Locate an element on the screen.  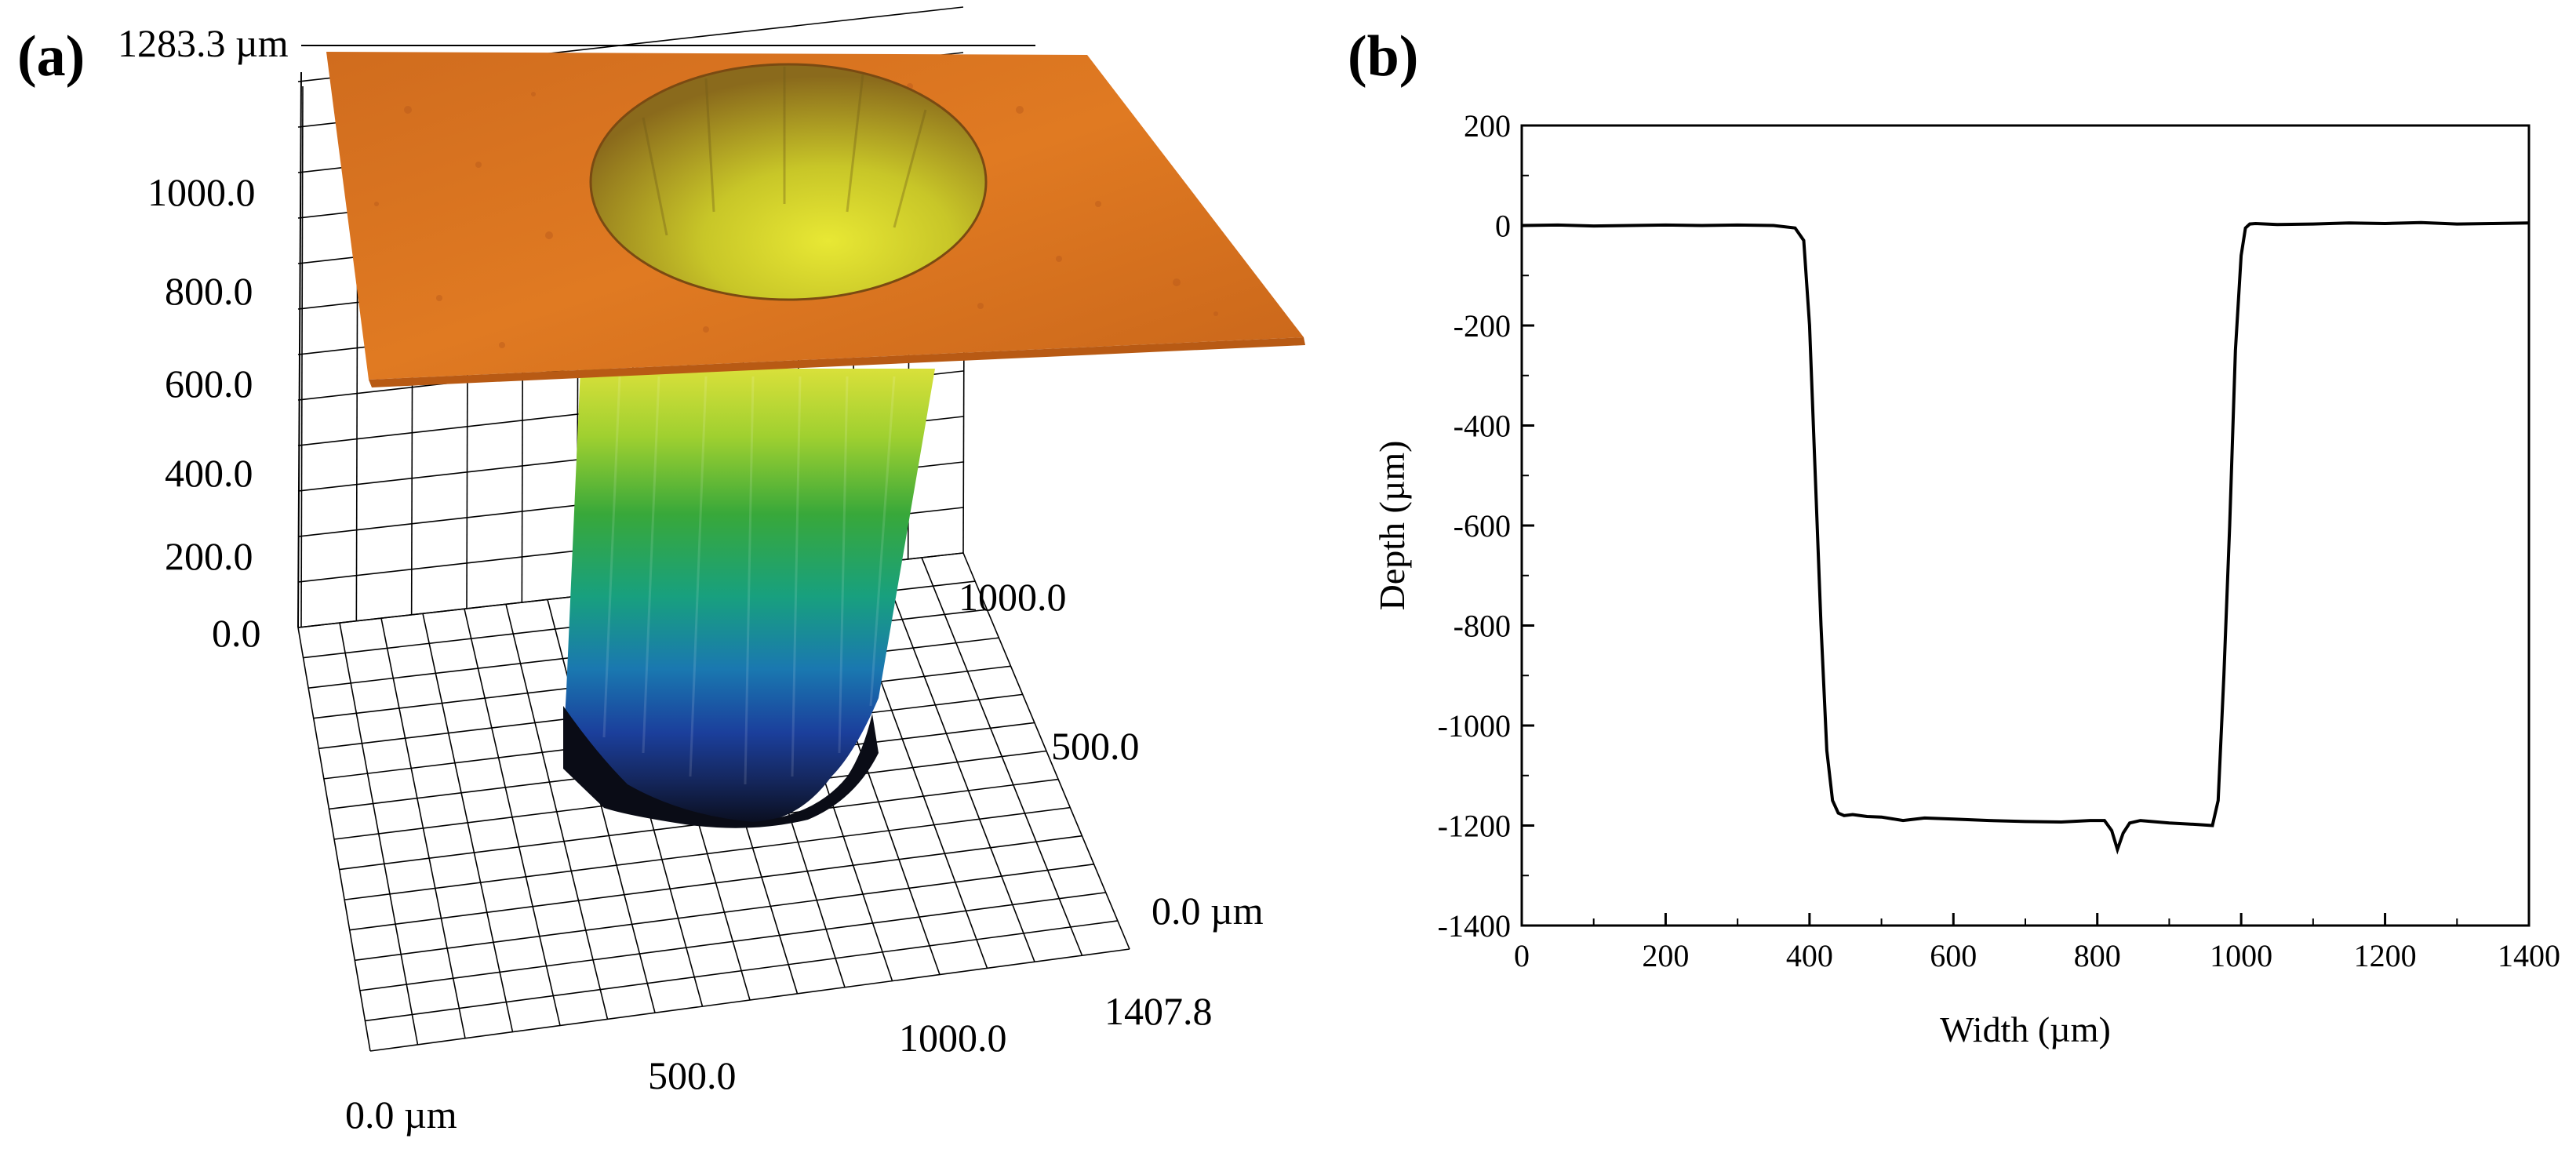
y-axis-title: Depth (µm) is located at coordinates (1392, 526).